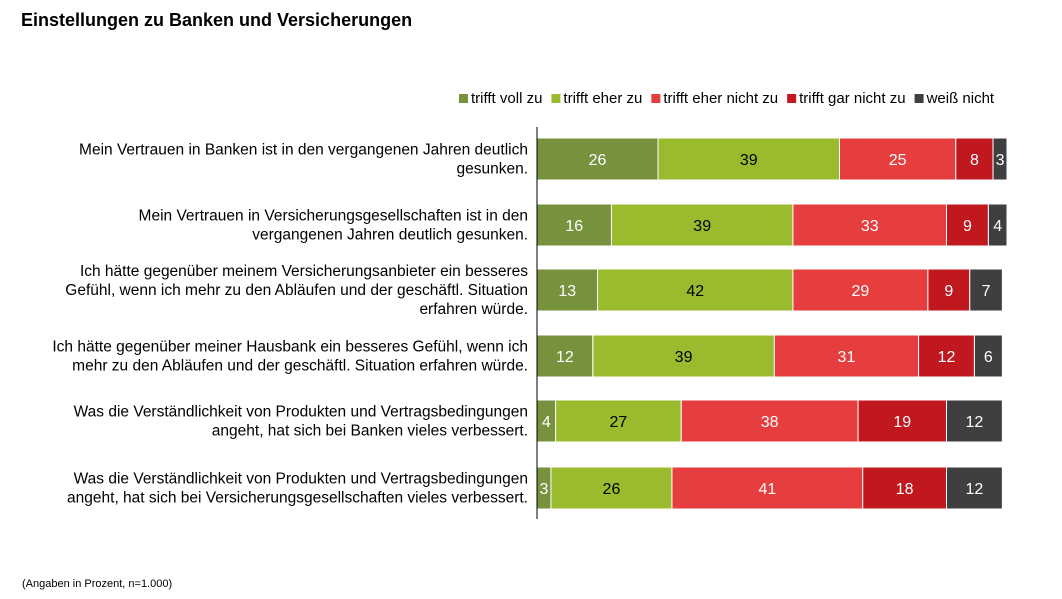 This screenshot has height=599, width=1062. I want to click on legend-item: trifft eher zu, so click(596, 98).